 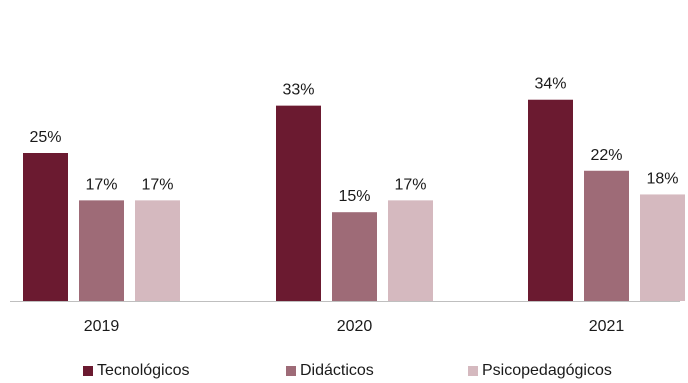 I want to click on legend-item-2: Psicopedagógicos, so click(x=540, y=371).